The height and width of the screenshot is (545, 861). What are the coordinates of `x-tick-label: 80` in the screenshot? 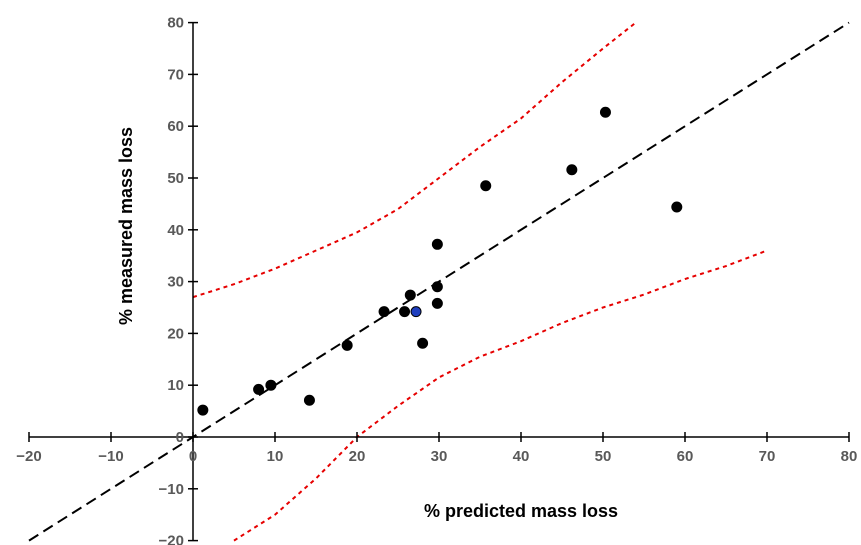 It's located at (849, 456).